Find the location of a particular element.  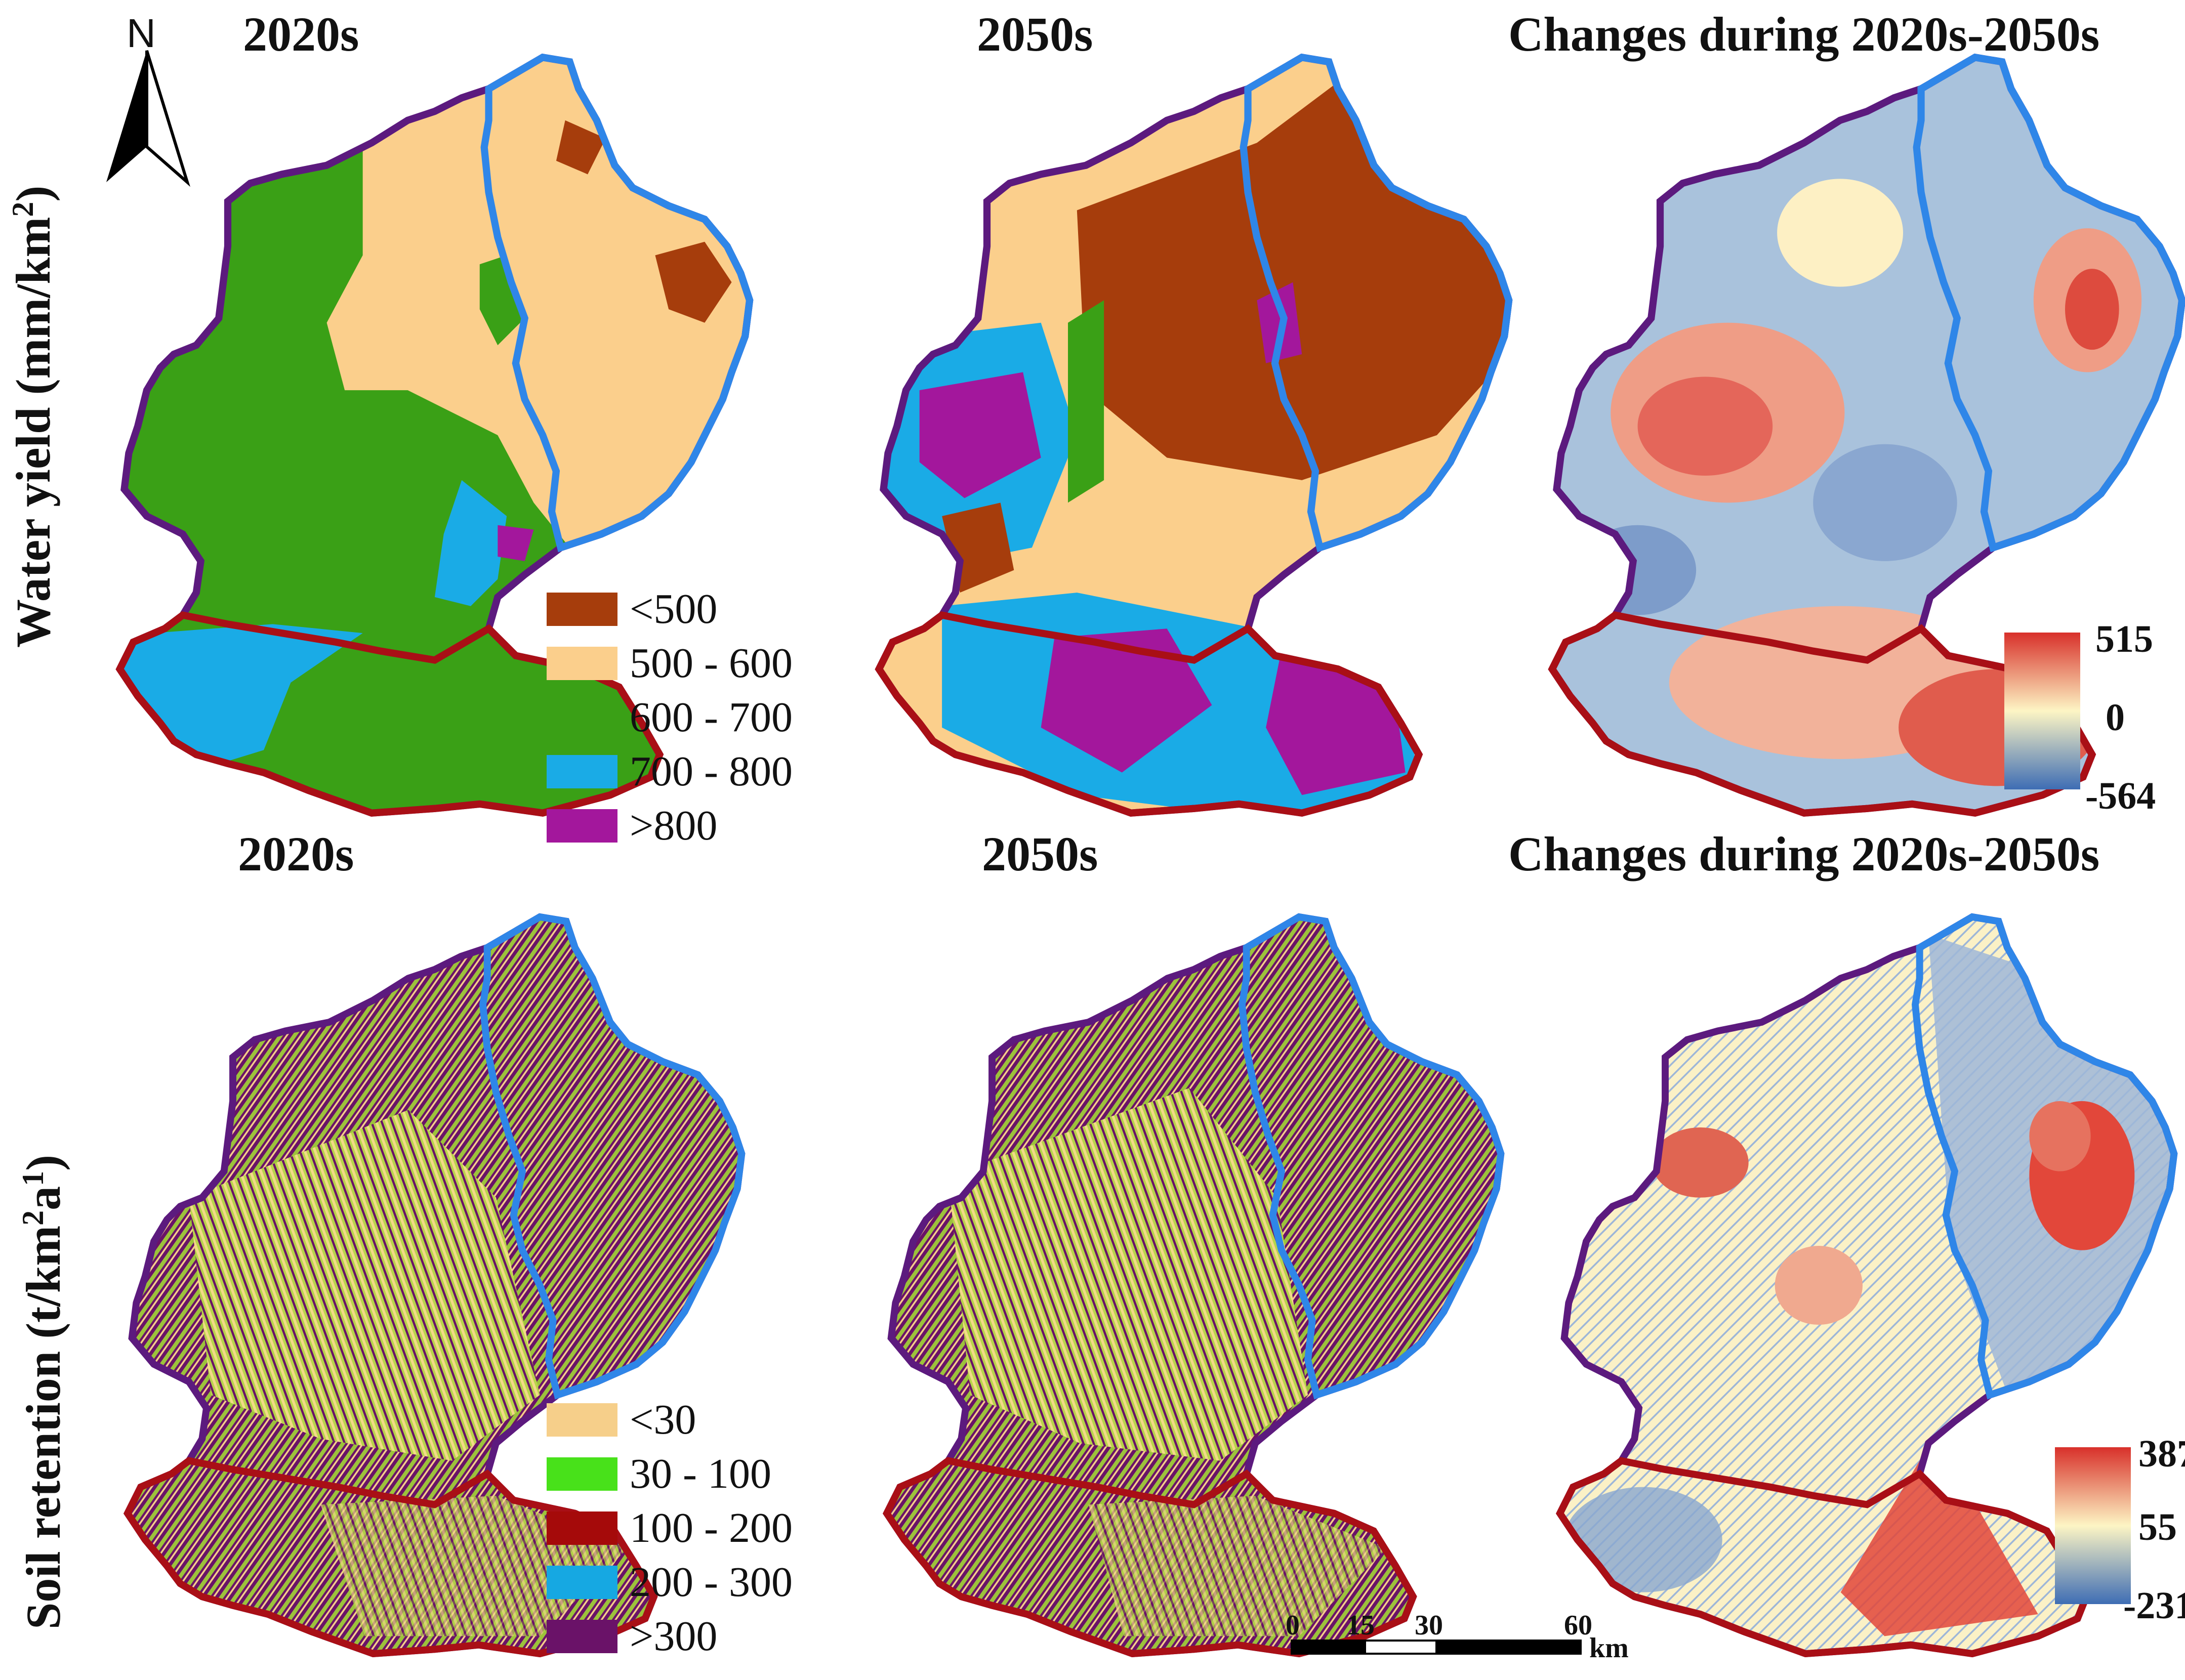

legend-item: 30 - 100 is located at coordinates (670, 1474).